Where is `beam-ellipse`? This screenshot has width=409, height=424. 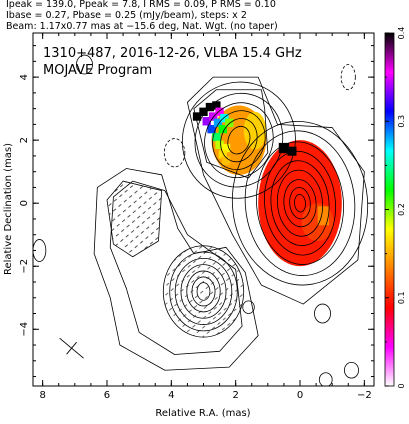
beam-ellipse is located at coordinates (71, 348).